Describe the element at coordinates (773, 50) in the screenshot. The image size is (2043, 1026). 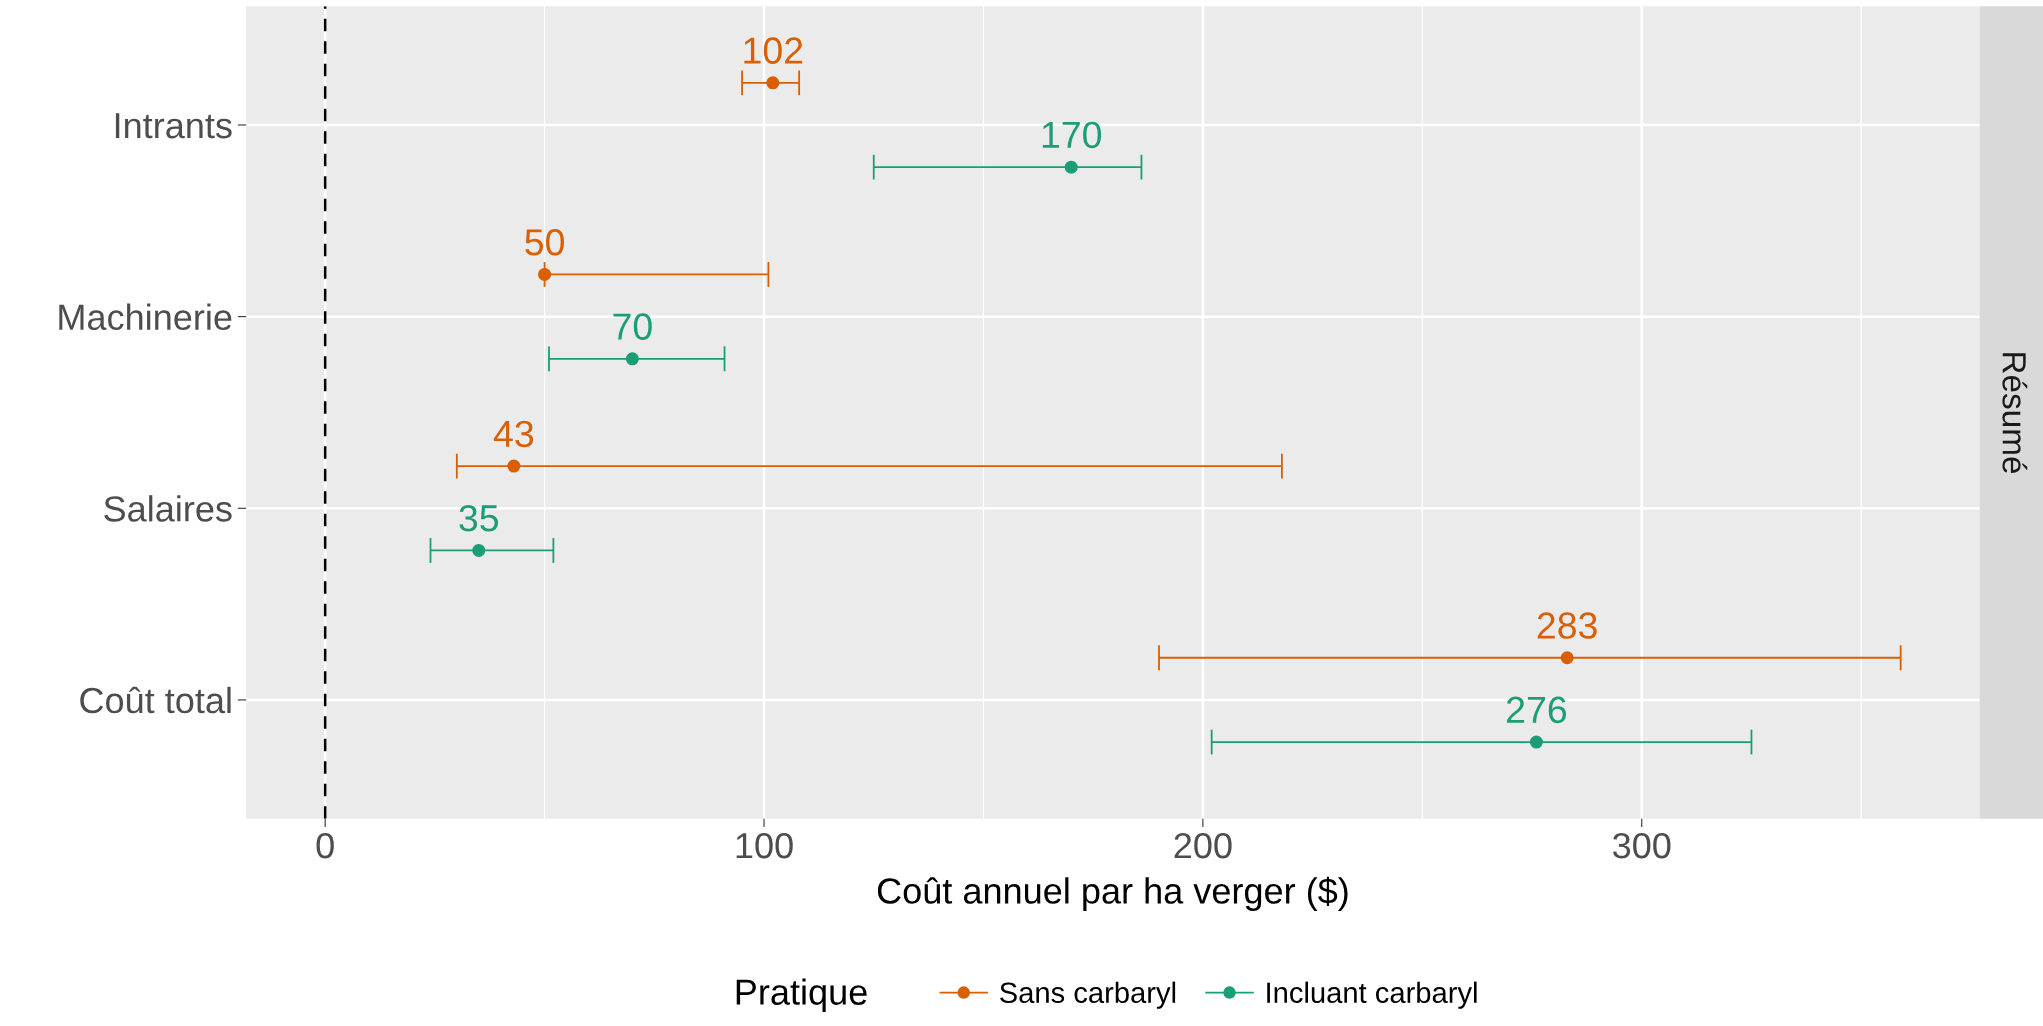
I see `data-label: 102` at that location.